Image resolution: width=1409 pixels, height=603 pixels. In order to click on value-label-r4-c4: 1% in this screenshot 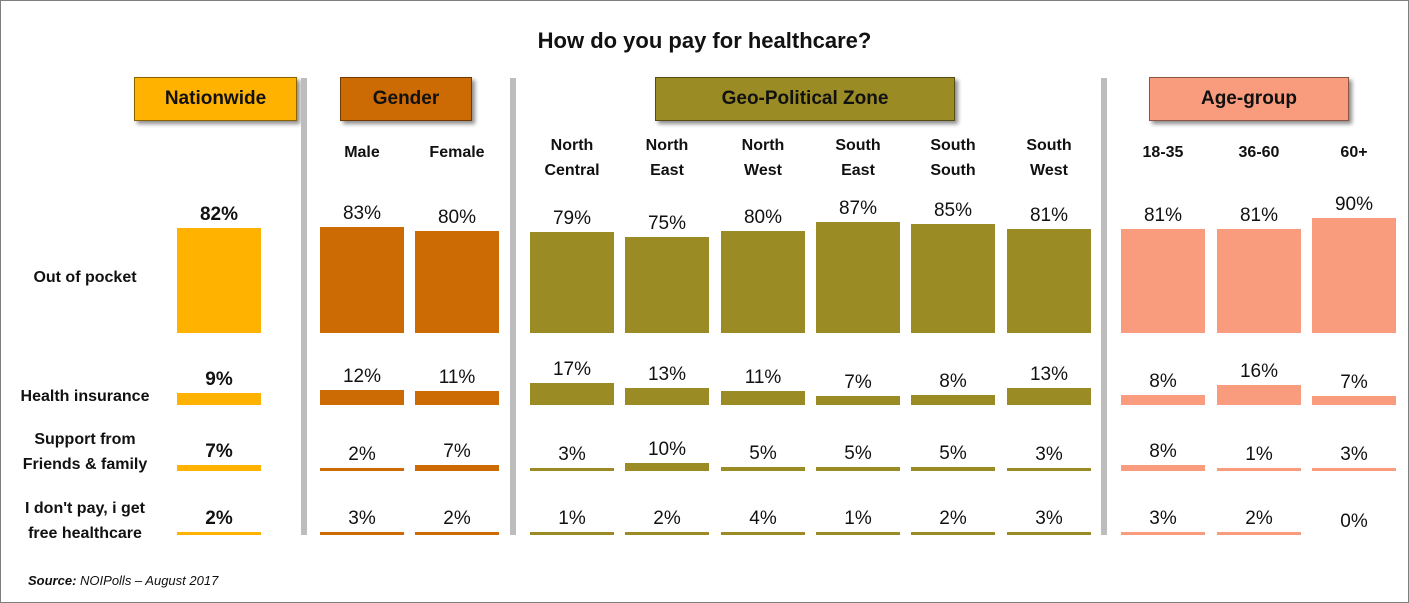, I will do `click(572, 518)`.